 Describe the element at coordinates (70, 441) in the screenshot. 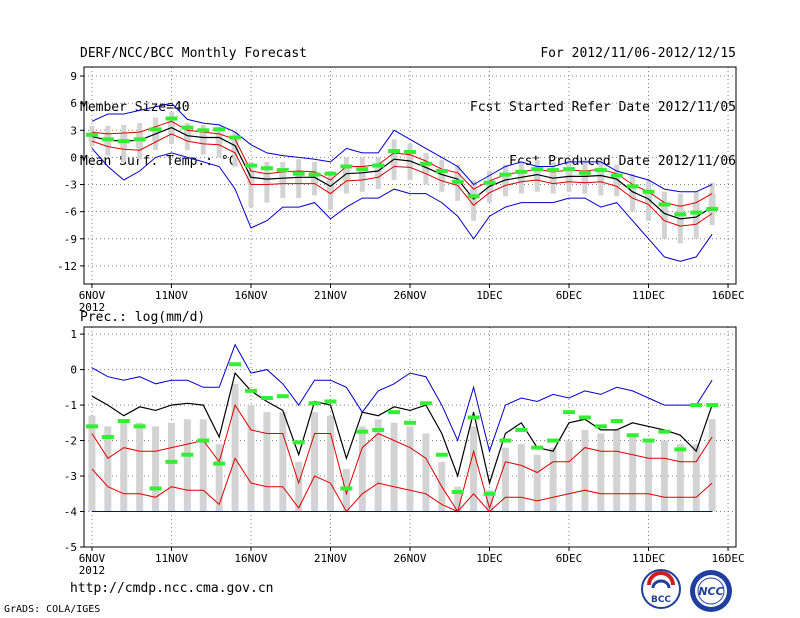

I see `prec-ytick-label: -2` at that location.